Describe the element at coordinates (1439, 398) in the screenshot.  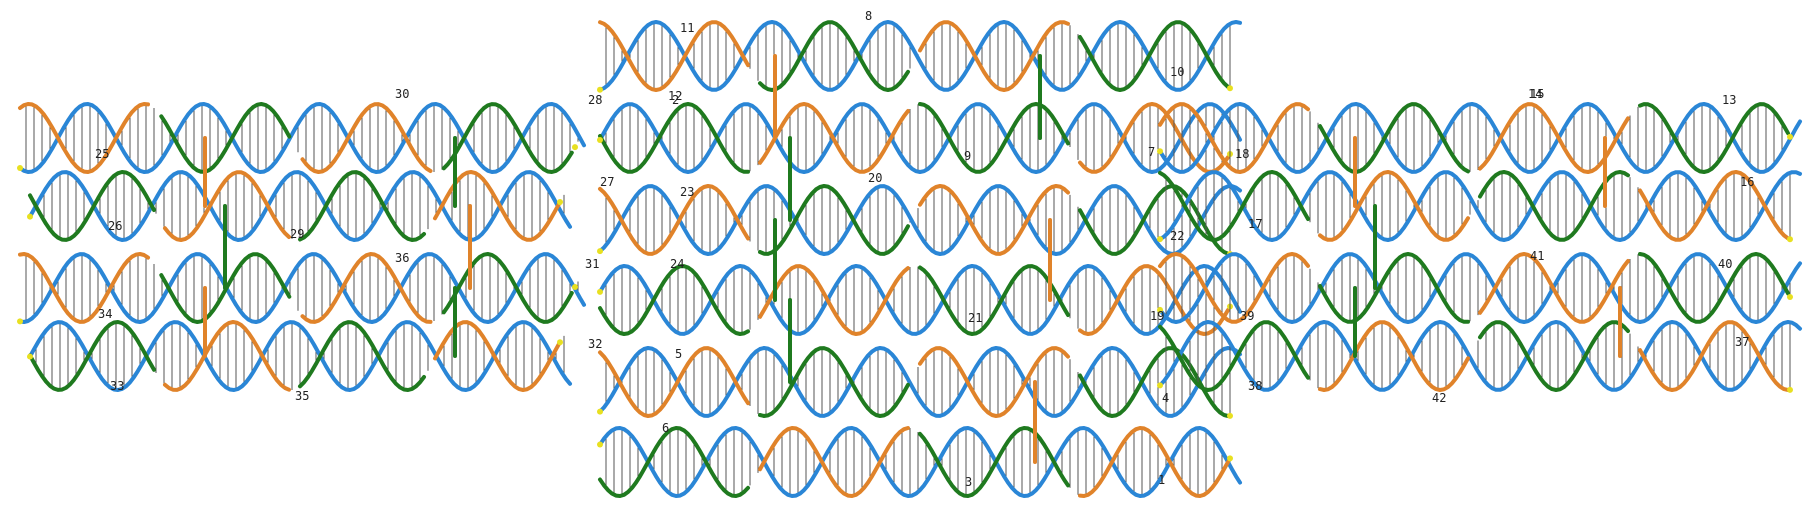
I see `strand-index-label: 42` at that location.